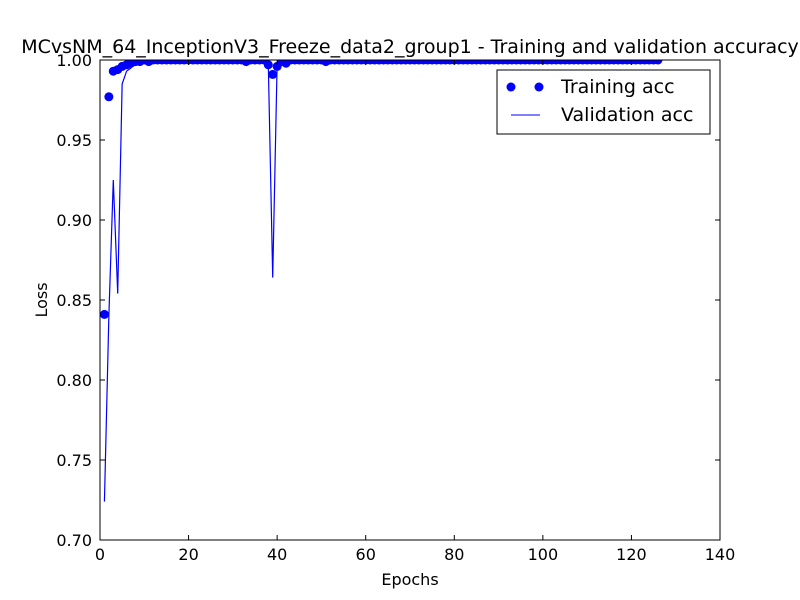 Image resolution: width=800 pixels, height=600 pixels. Describe the element at coordinates (720, 554) in the screenshot. I see `x-tick-label: 140` at that location.